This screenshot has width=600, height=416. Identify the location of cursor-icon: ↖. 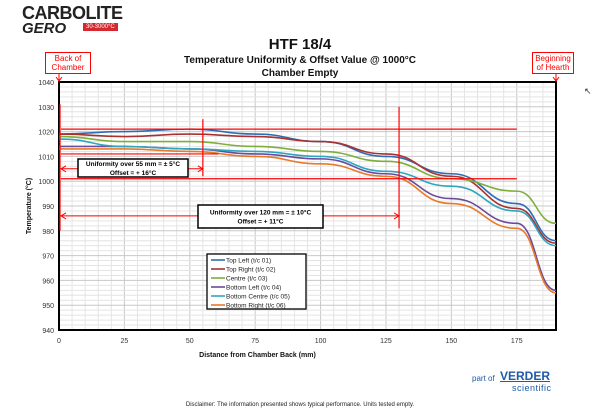
(588, 91).